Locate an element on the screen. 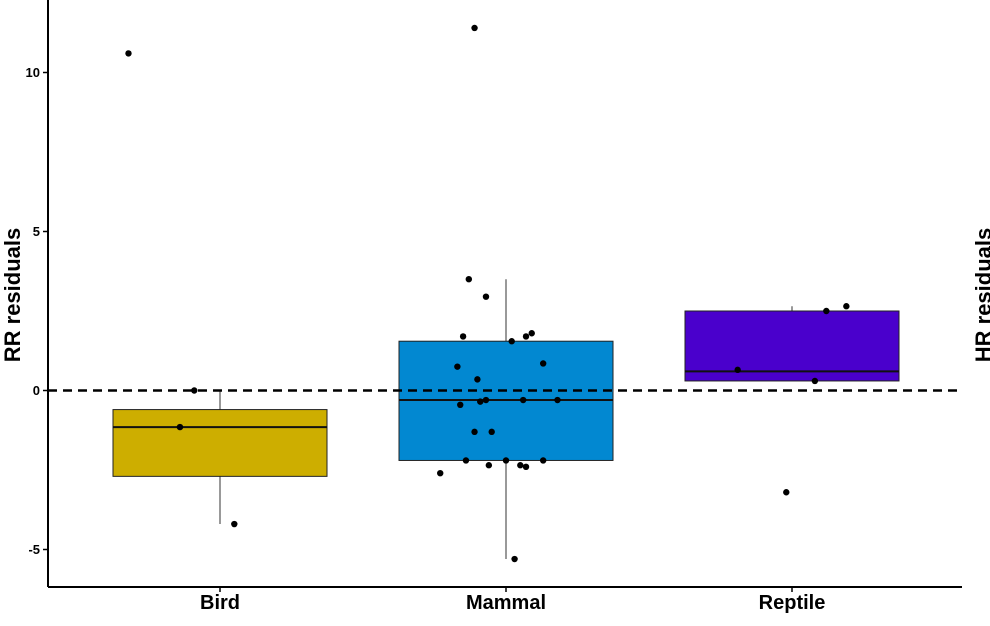  y-axis-ticks: -5 0 5 10 is located at coordinates (37, 311).